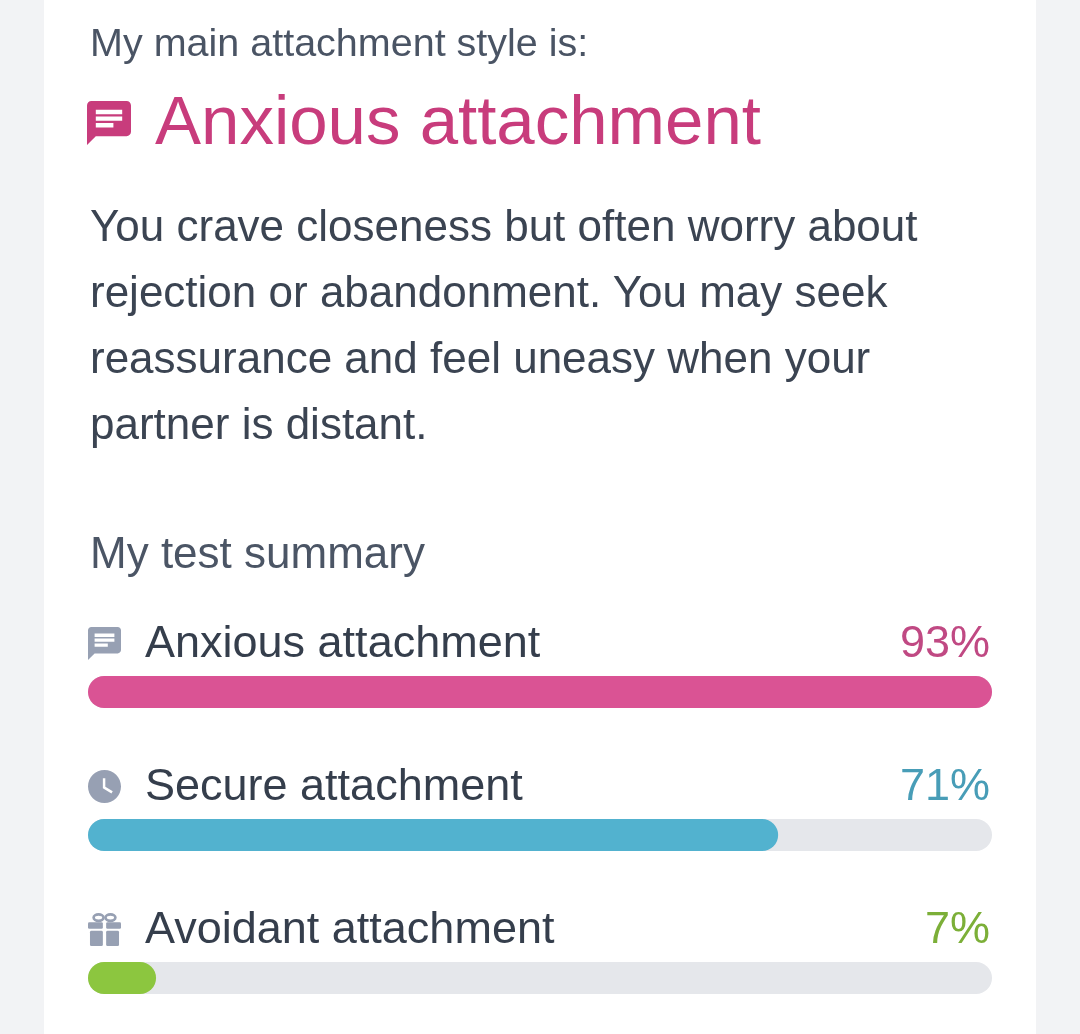  I want to click on data-label: 7%, so click(957, 927).